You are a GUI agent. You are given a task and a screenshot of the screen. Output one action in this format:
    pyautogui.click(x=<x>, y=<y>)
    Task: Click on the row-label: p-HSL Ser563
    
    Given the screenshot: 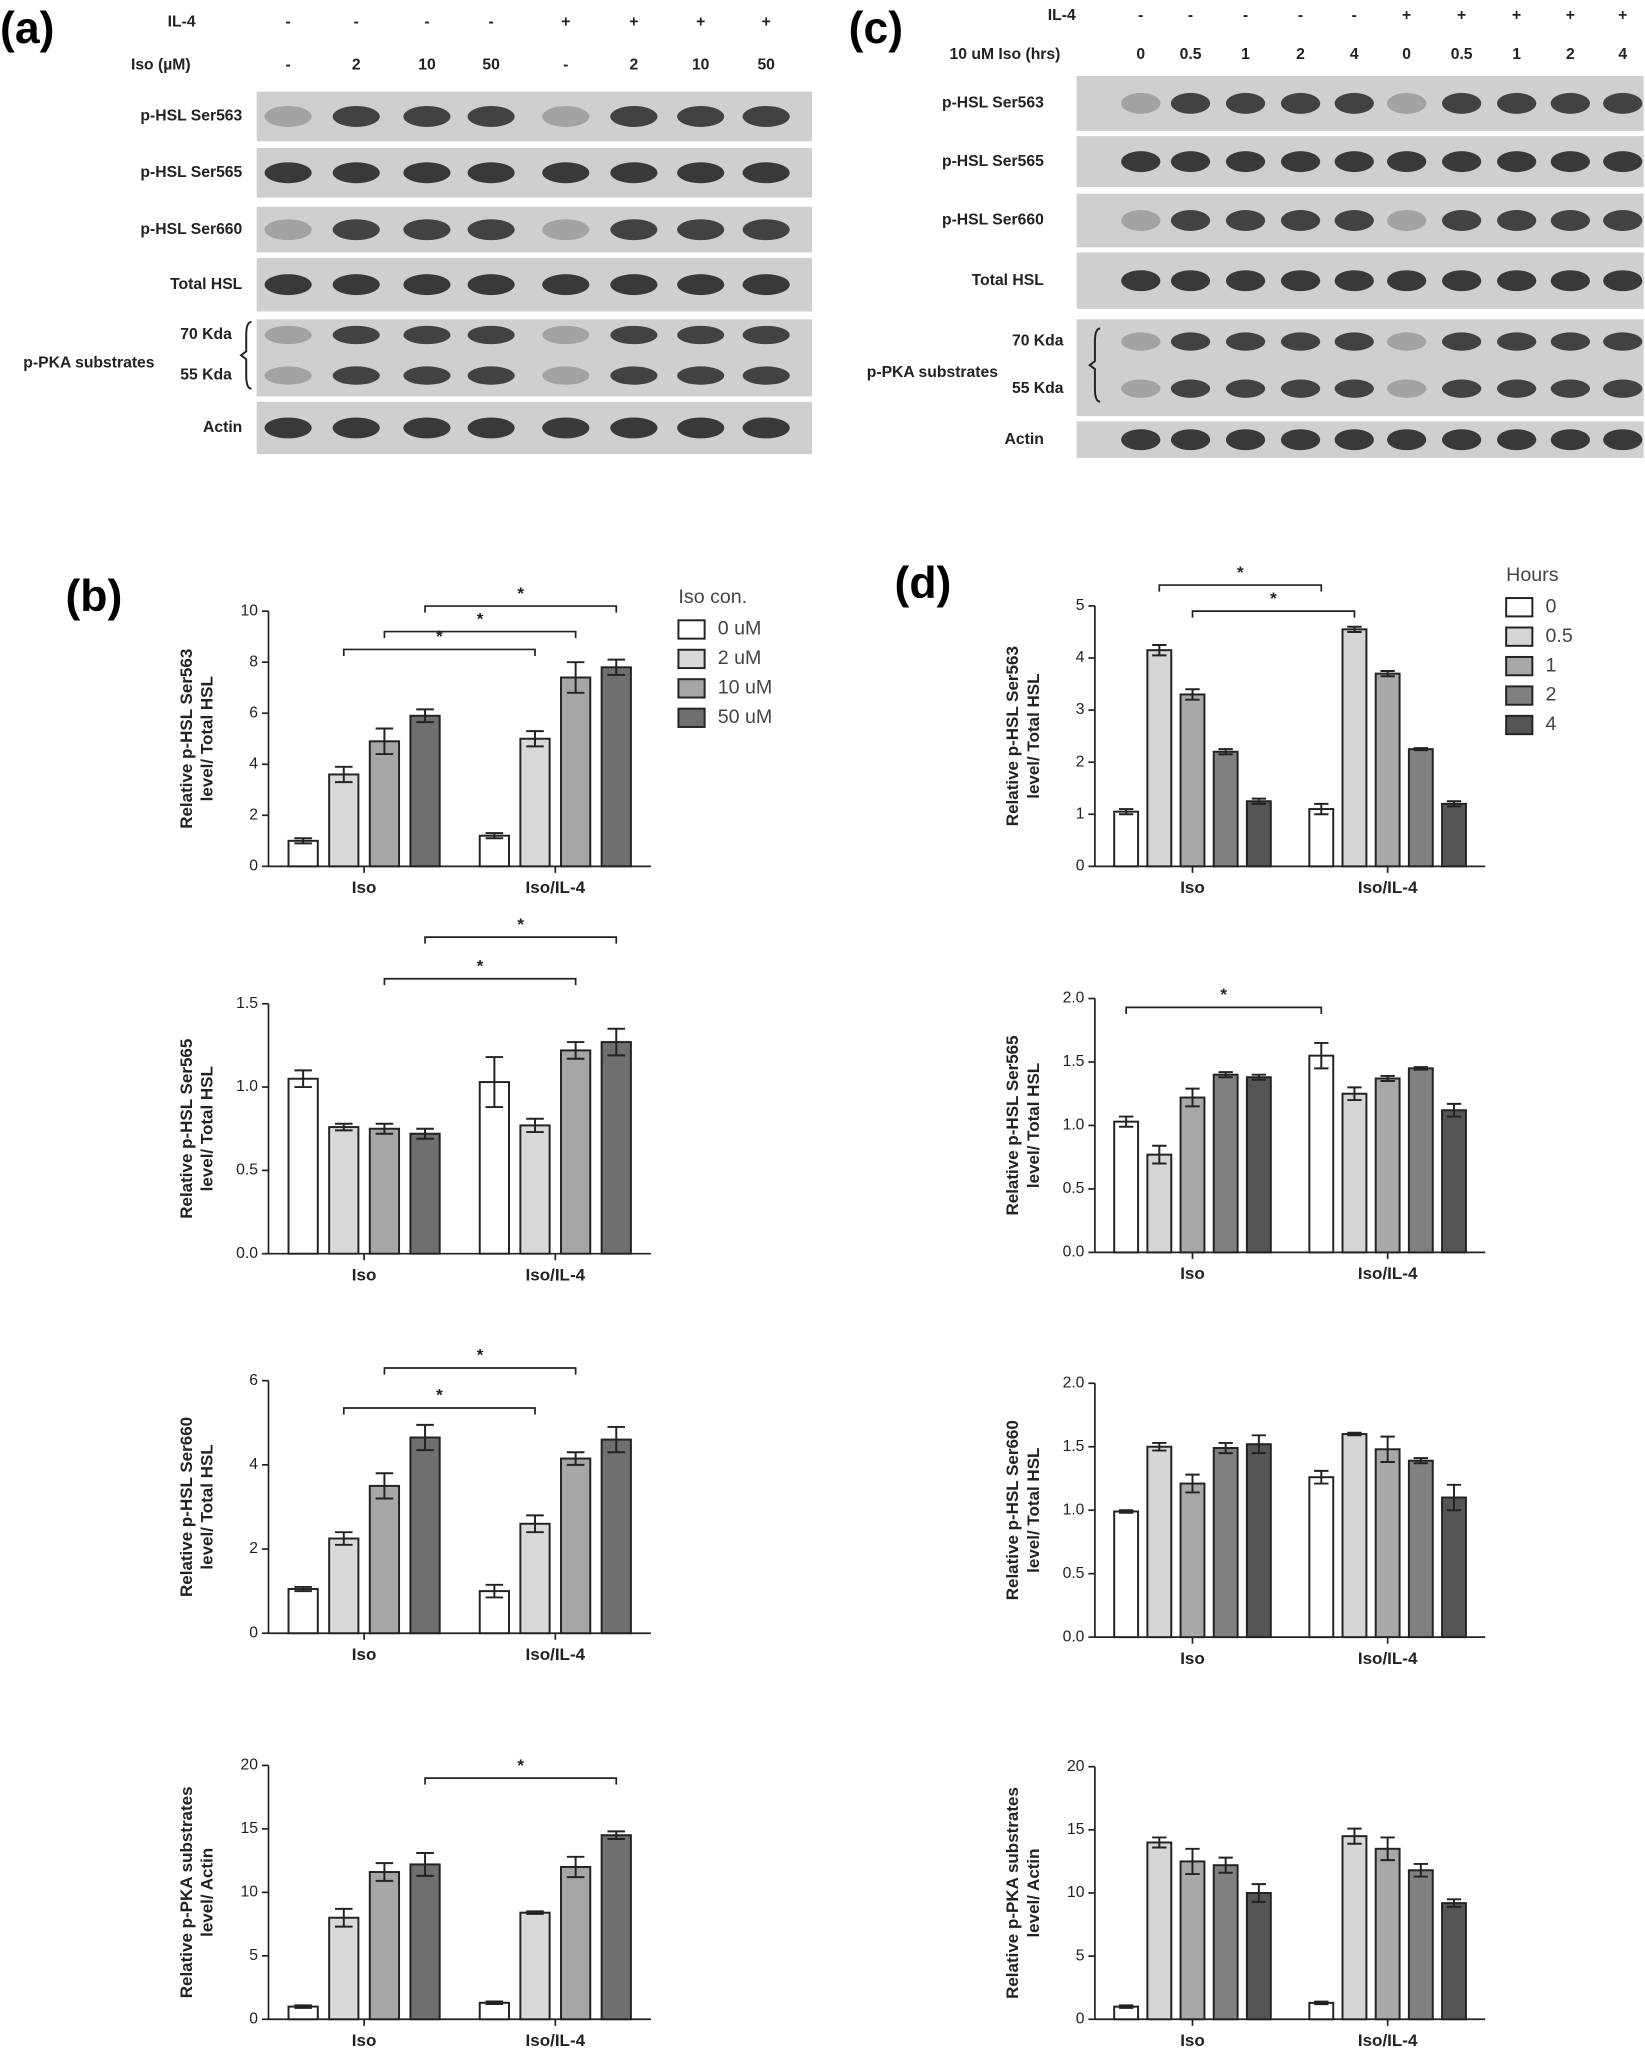 What is the action you would take?
    pyautogui.click(x=993, y=103)
    